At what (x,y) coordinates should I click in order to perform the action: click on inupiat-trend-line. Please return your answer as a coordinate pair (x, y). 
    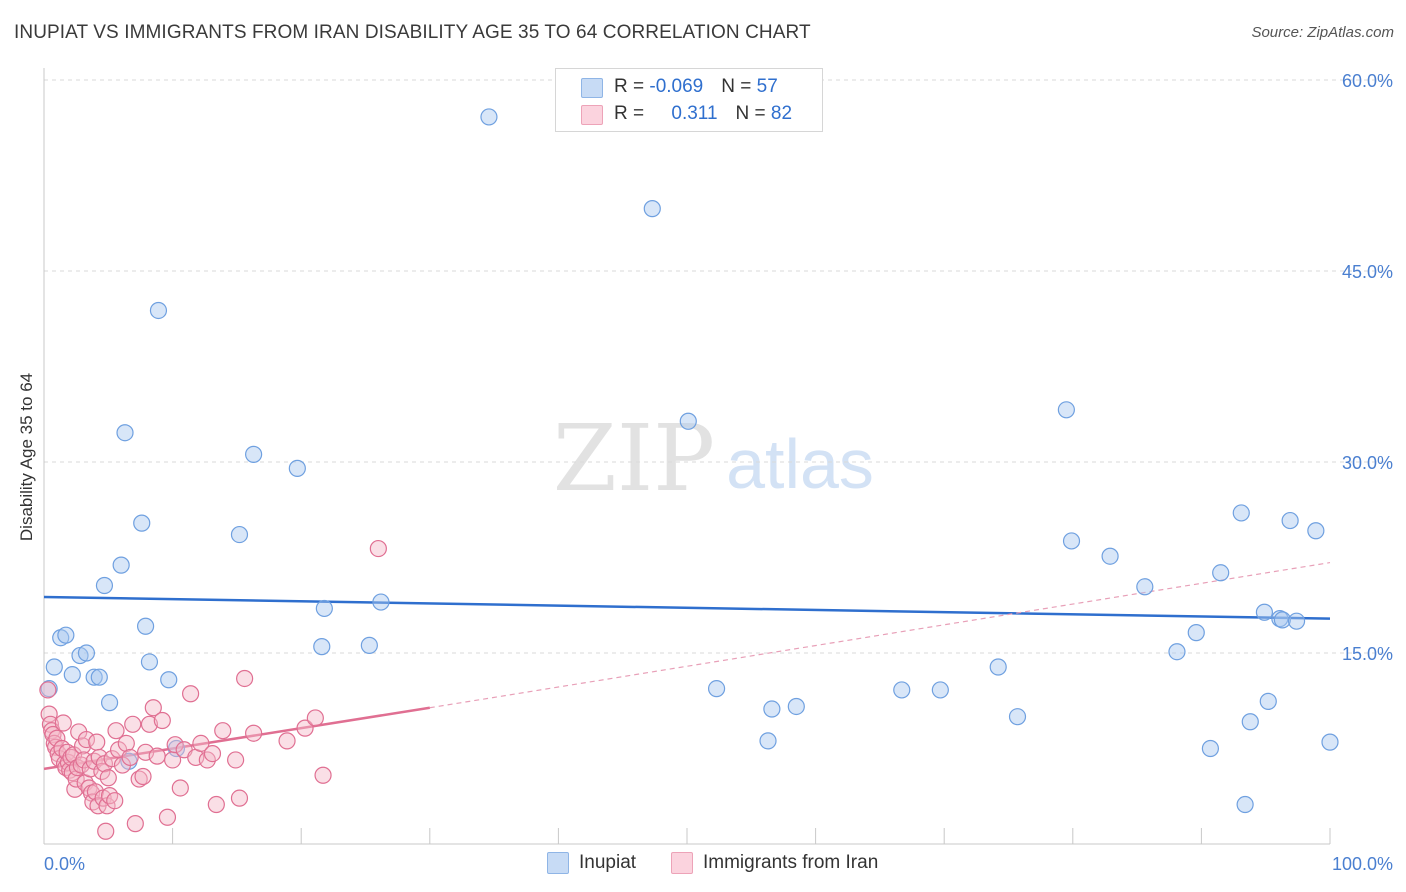
    Looking at the image, I should click on (687, 607).